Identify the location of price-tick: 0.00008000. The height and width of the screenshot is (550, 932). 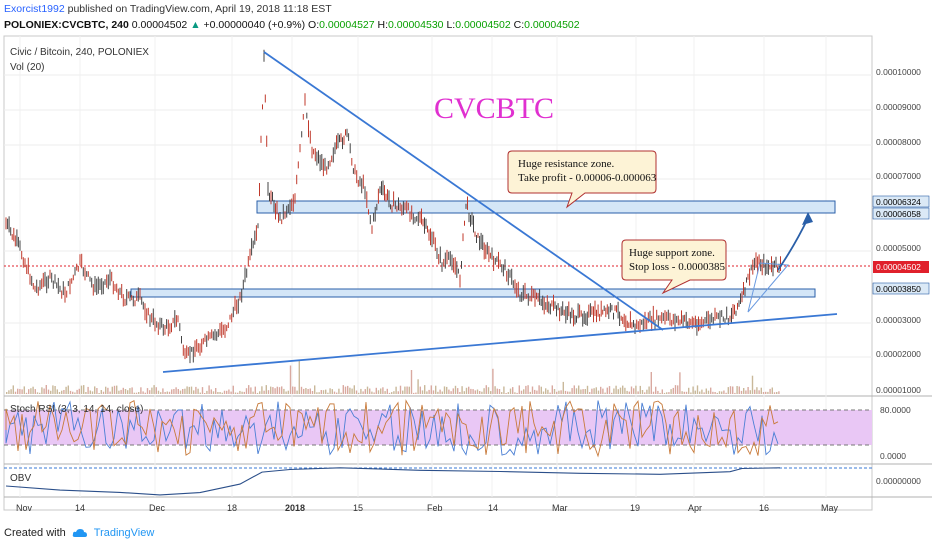
(898, 142).